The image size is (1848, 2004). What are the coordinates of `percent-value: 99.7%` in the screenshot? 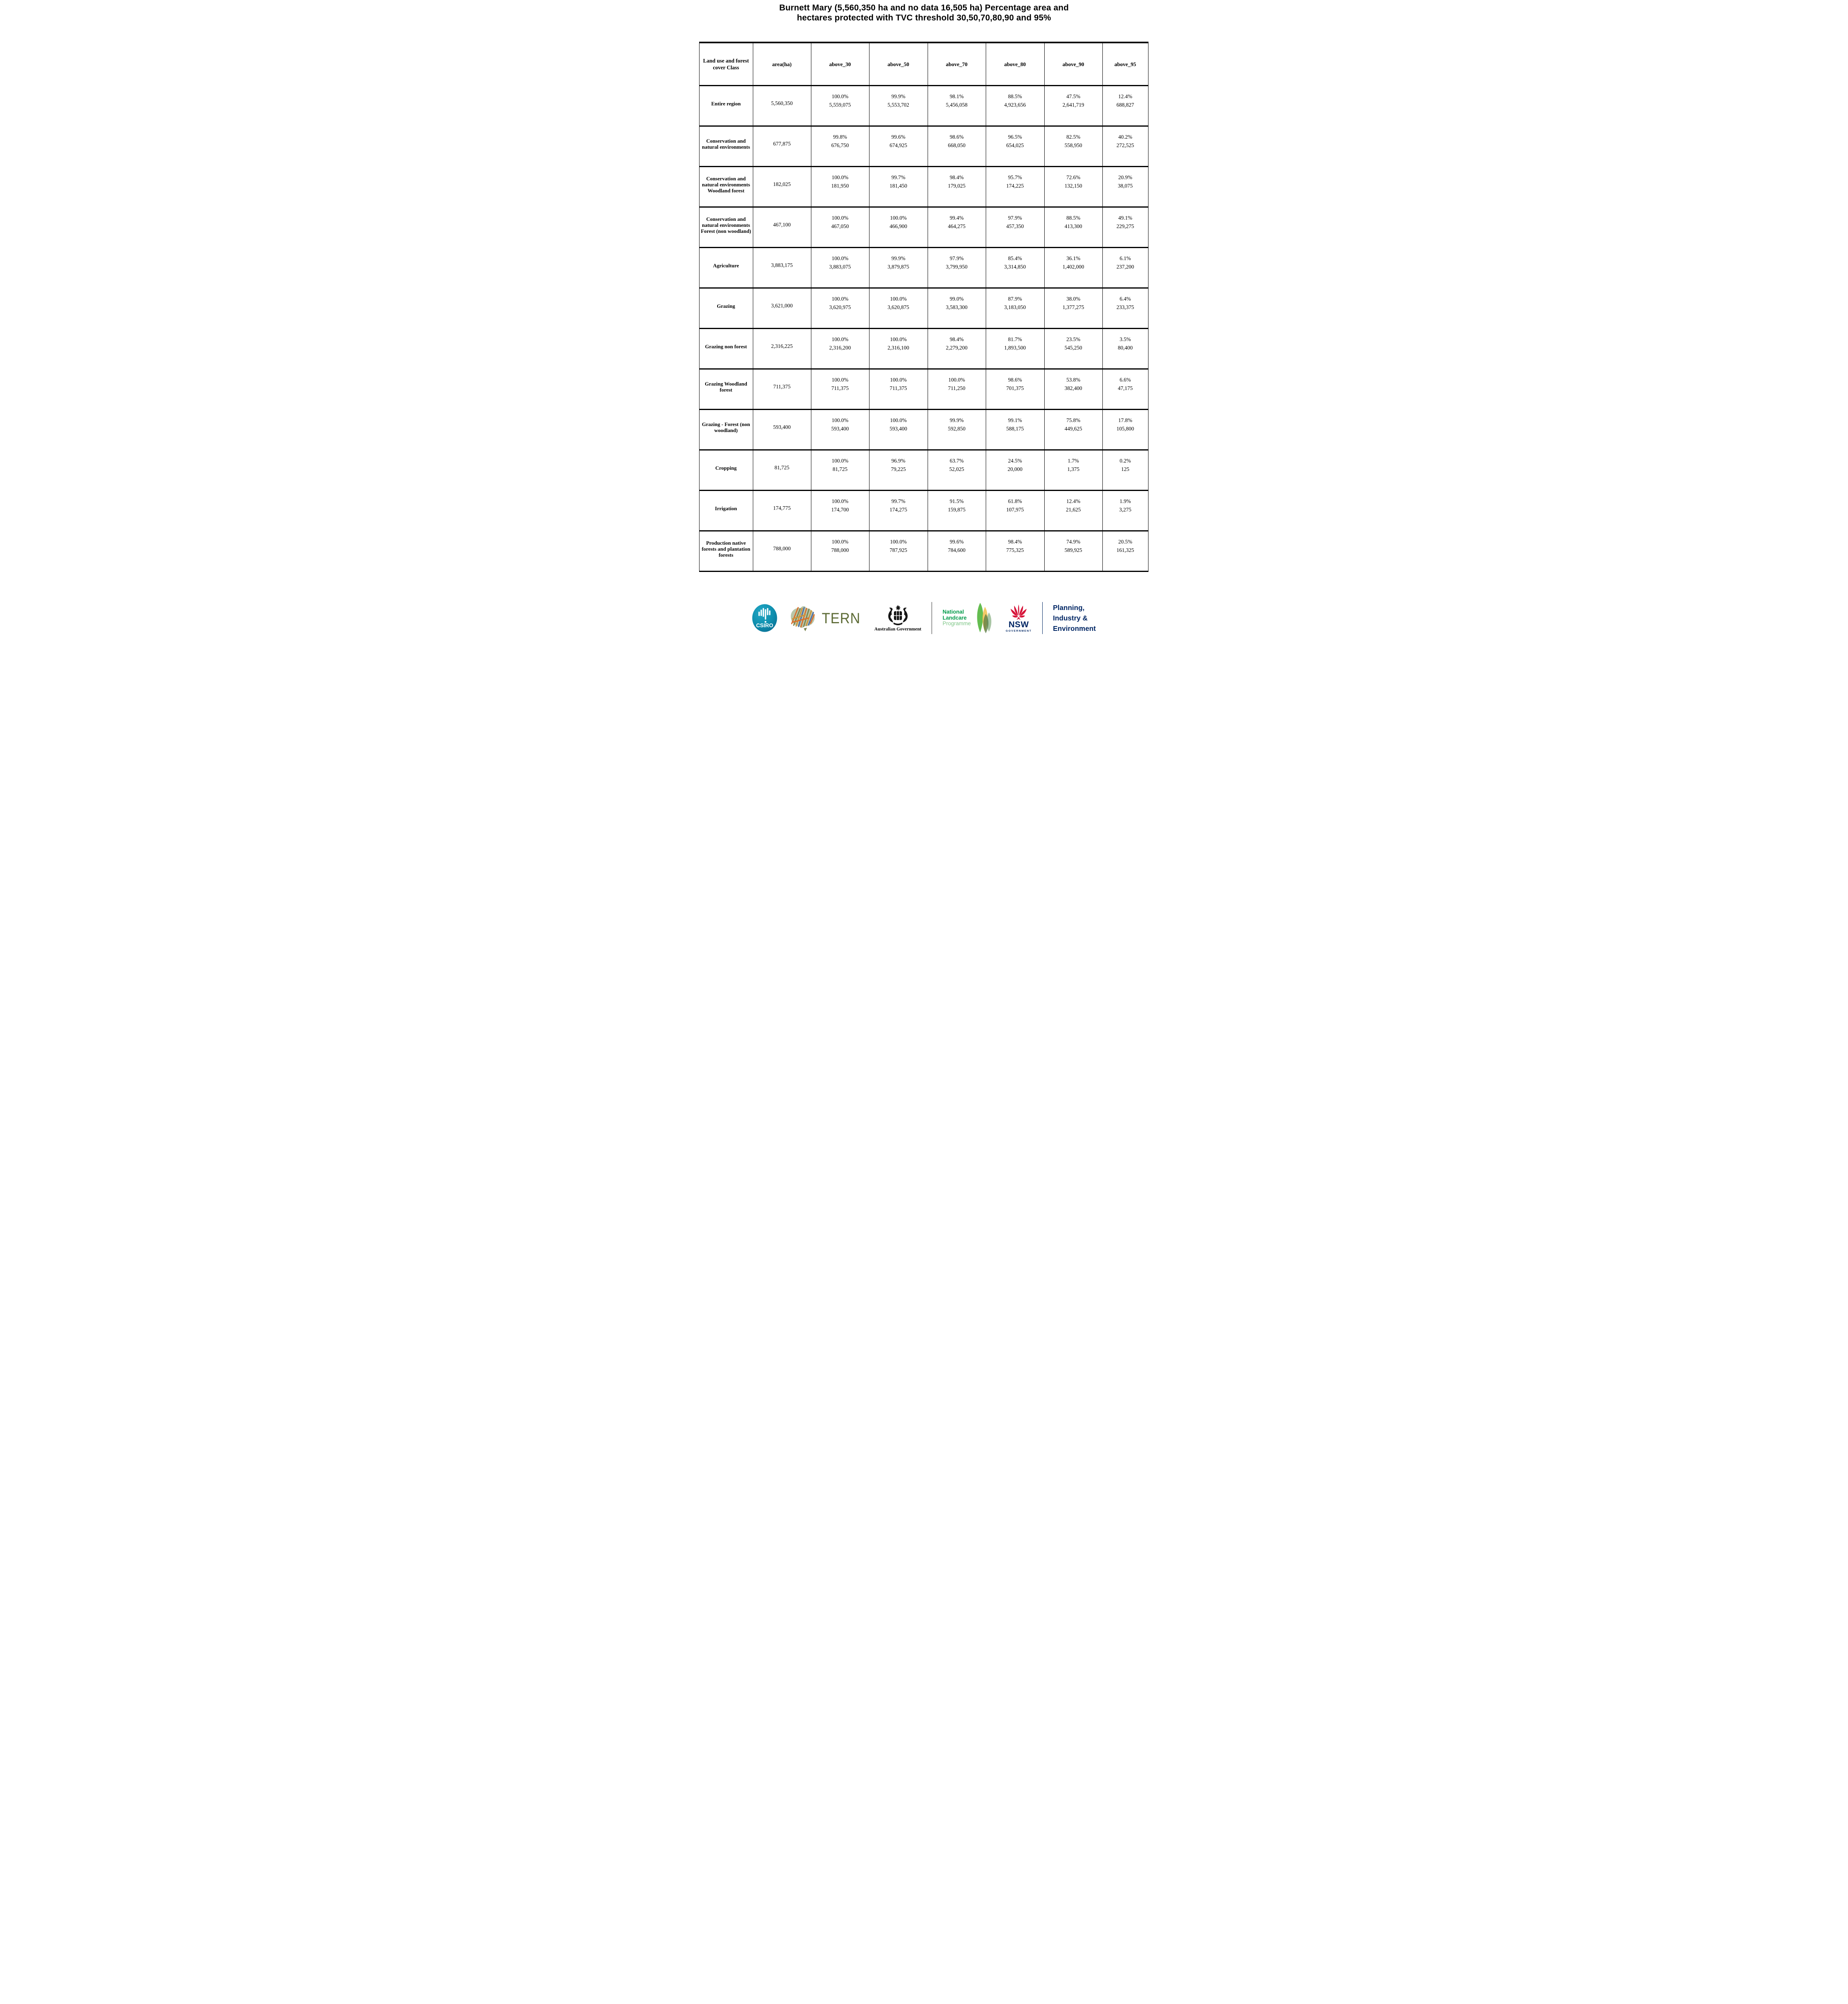 It's located at (898, 501).